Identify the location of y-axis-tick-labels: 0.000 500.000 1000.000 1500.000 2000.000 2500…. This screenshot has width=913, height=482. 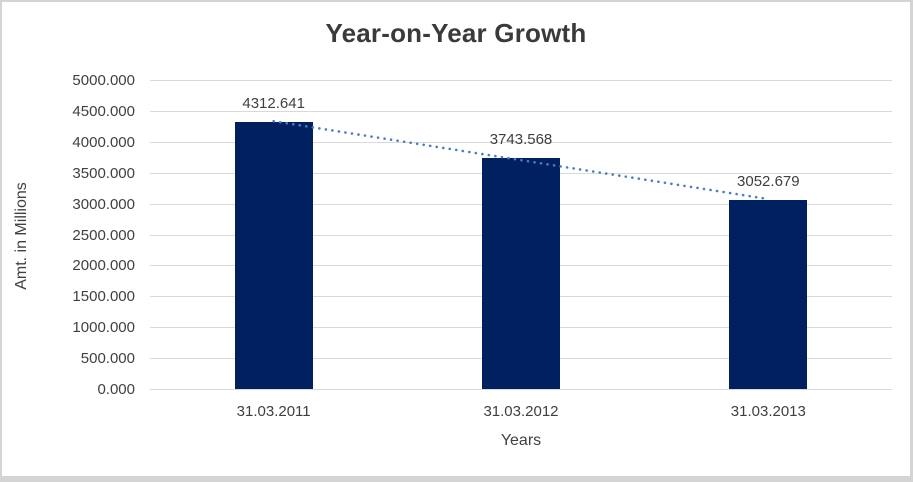
(68, 235).